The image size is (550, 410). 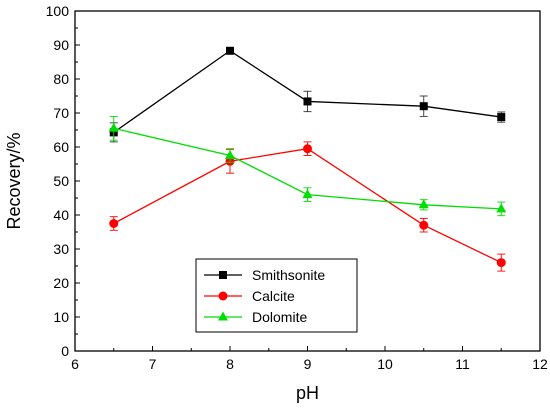 I want to click on legend-marker-dolomite, so click(x=223, y=316).